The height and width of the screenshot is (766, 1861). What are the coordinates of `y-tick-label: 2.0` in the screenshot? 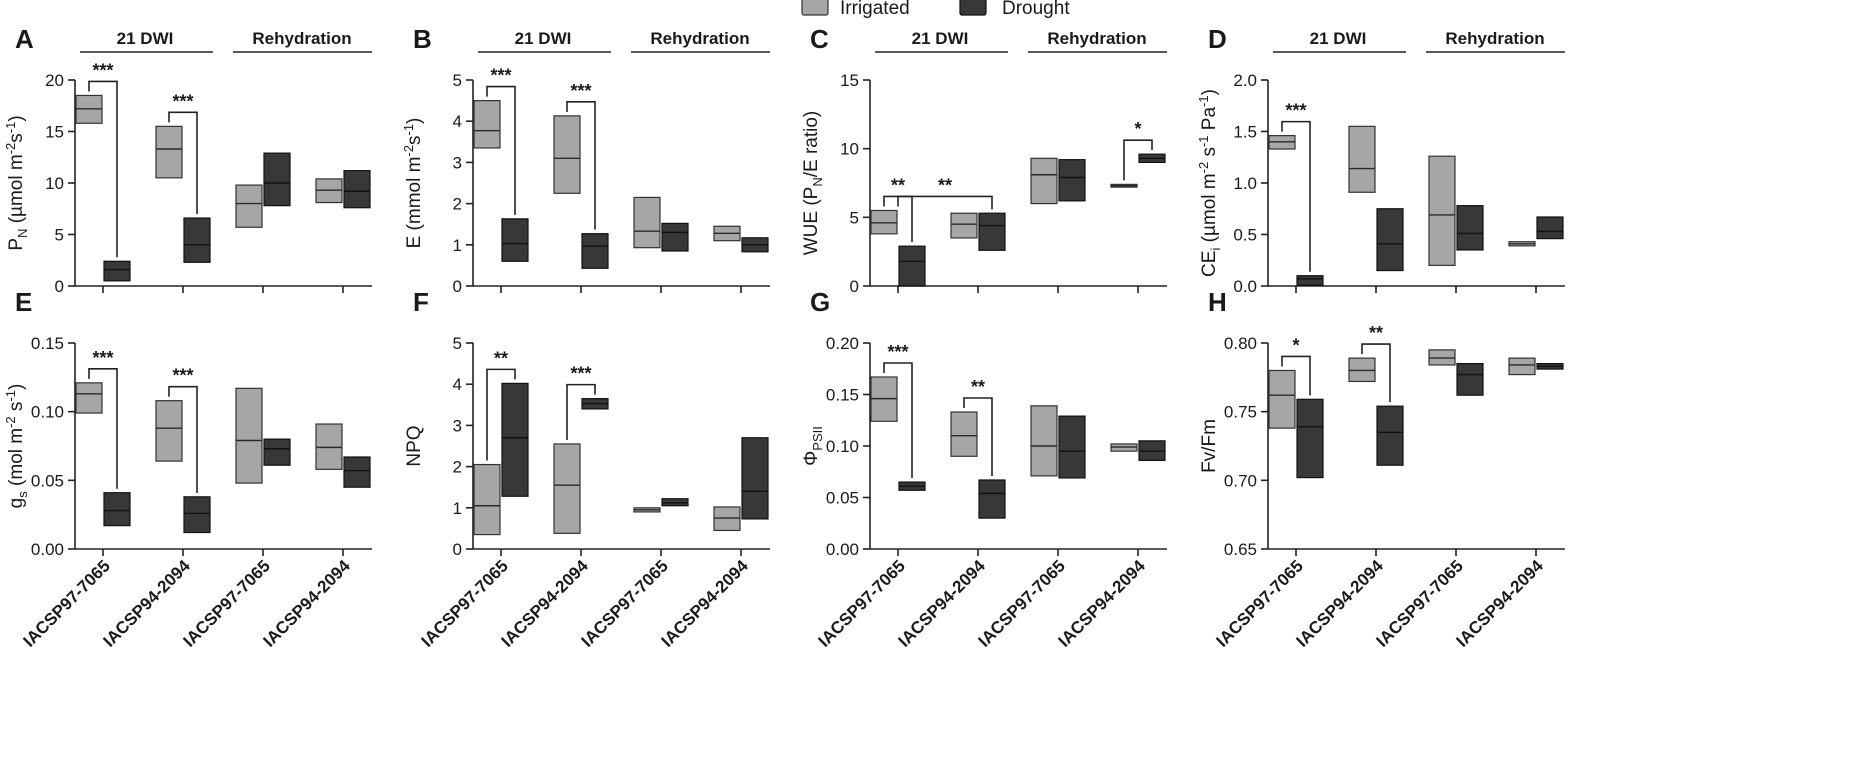 It's located at (1245, 80).